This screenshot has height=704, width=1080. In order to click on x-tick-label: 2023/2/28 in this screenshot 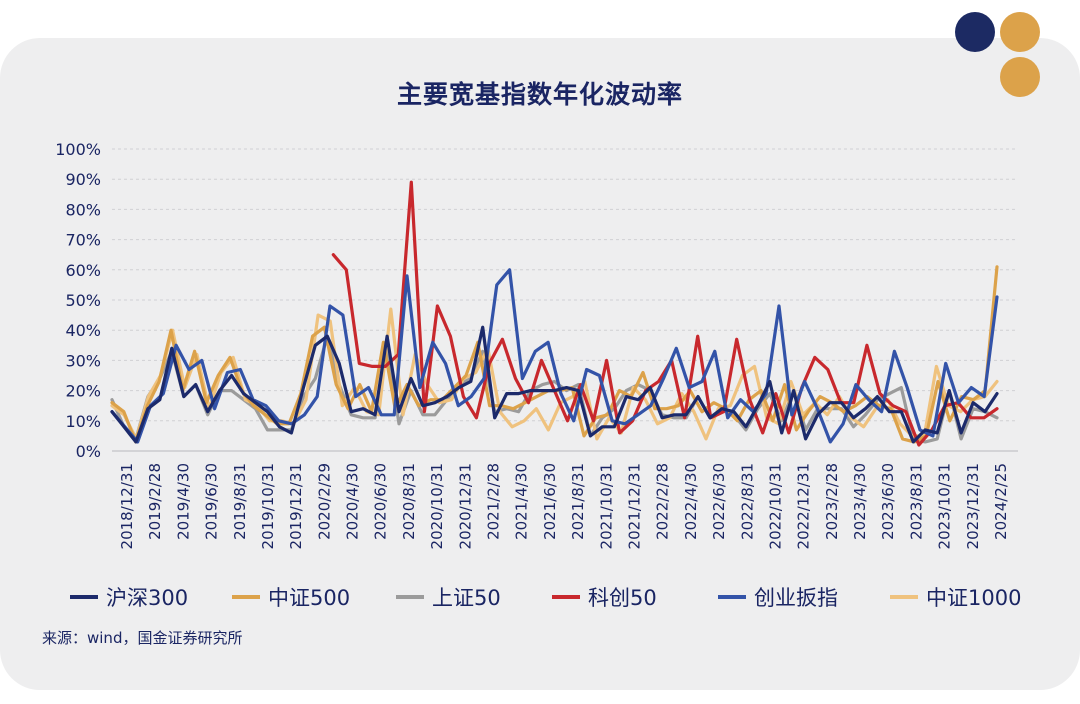, I will do `click(832, 501)`.